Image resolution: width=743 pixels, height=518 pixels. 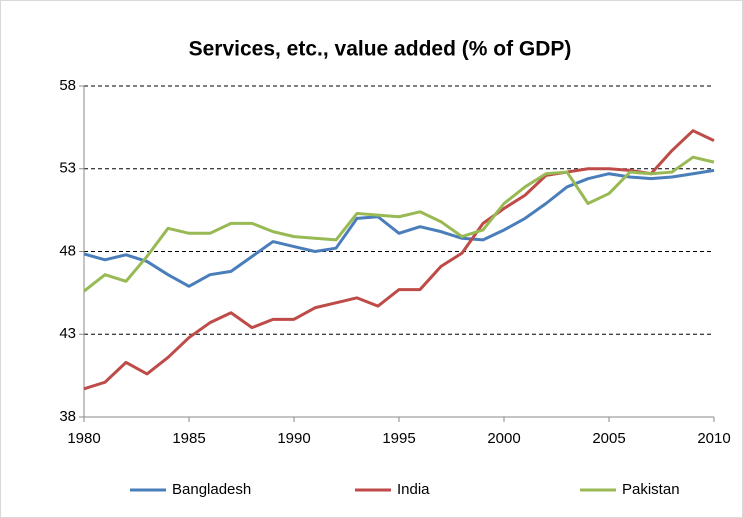 I want to click on chart-title: Services, etc., value added (% of GDP), so click(x=380, y=49).